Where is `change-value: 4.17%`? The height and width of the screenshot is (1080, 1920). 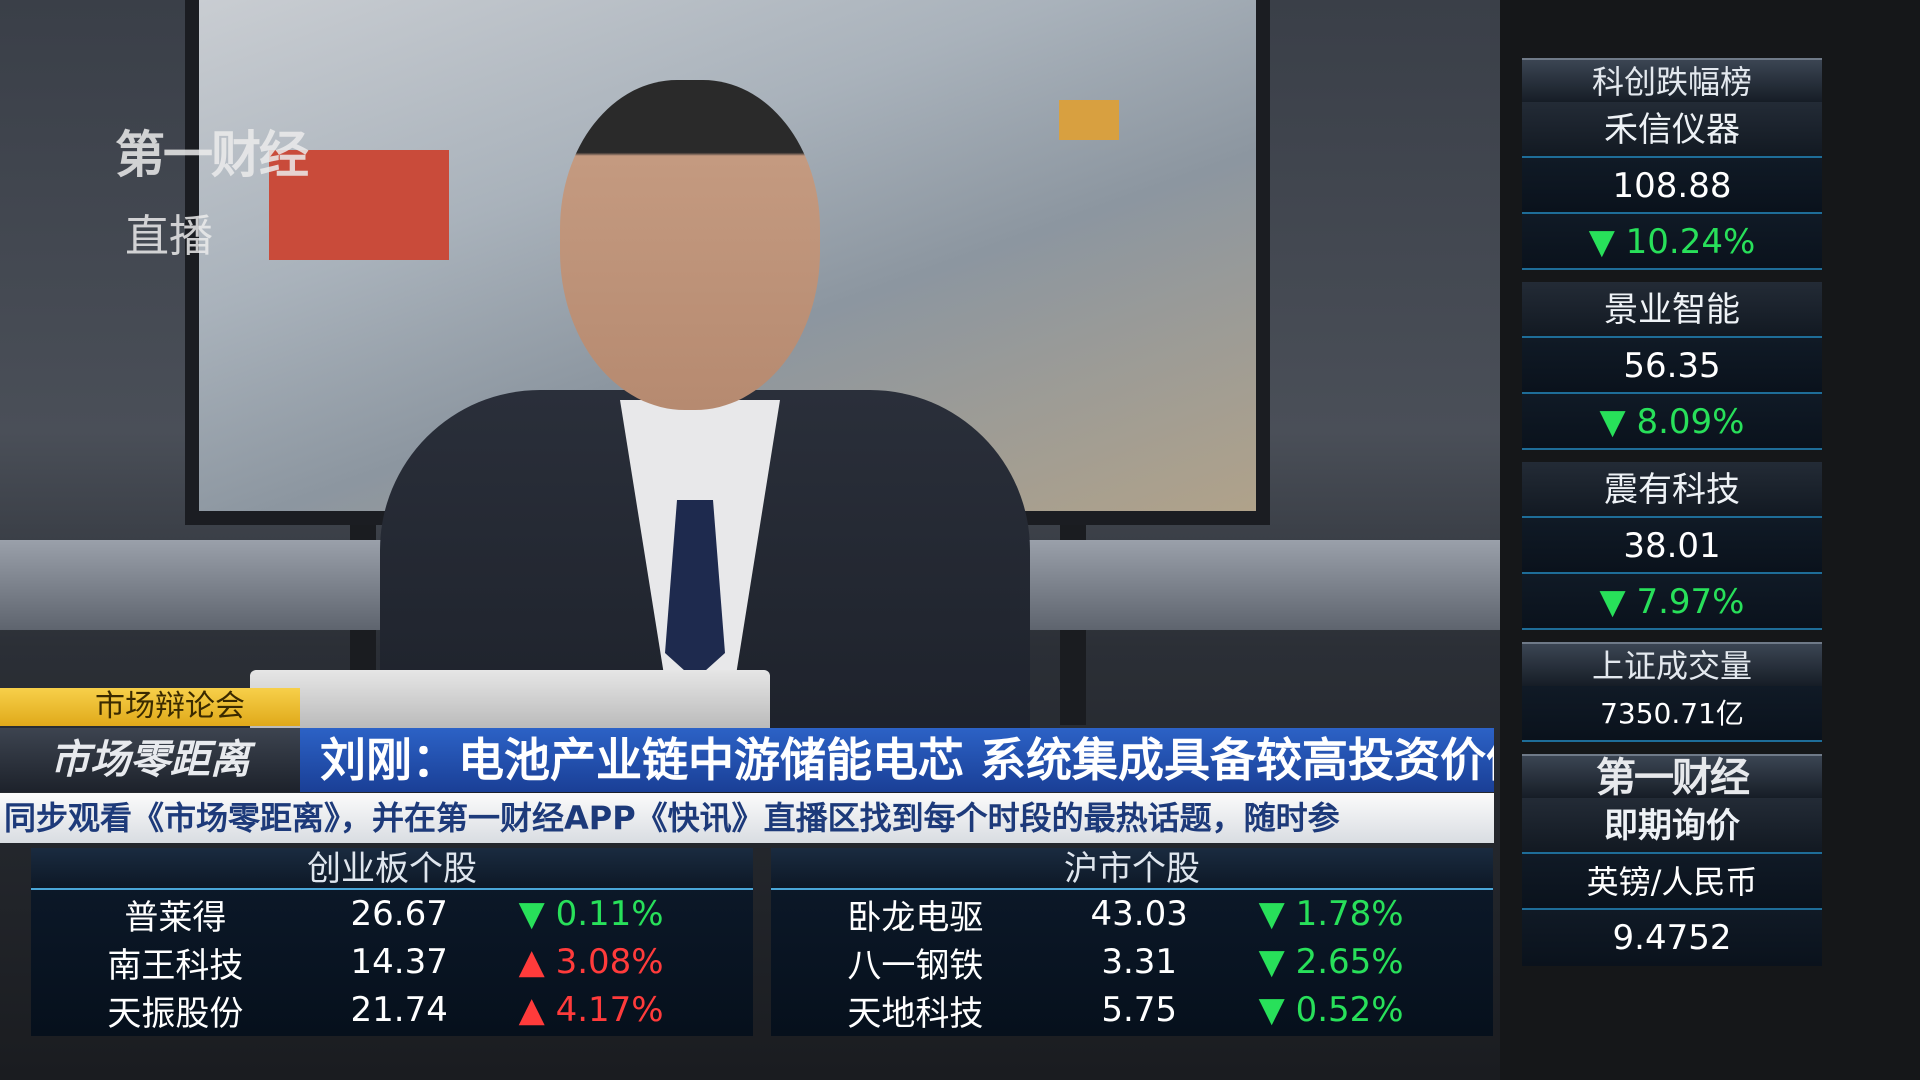 change-value: 4.17% is located at coordinates (609, 1010).